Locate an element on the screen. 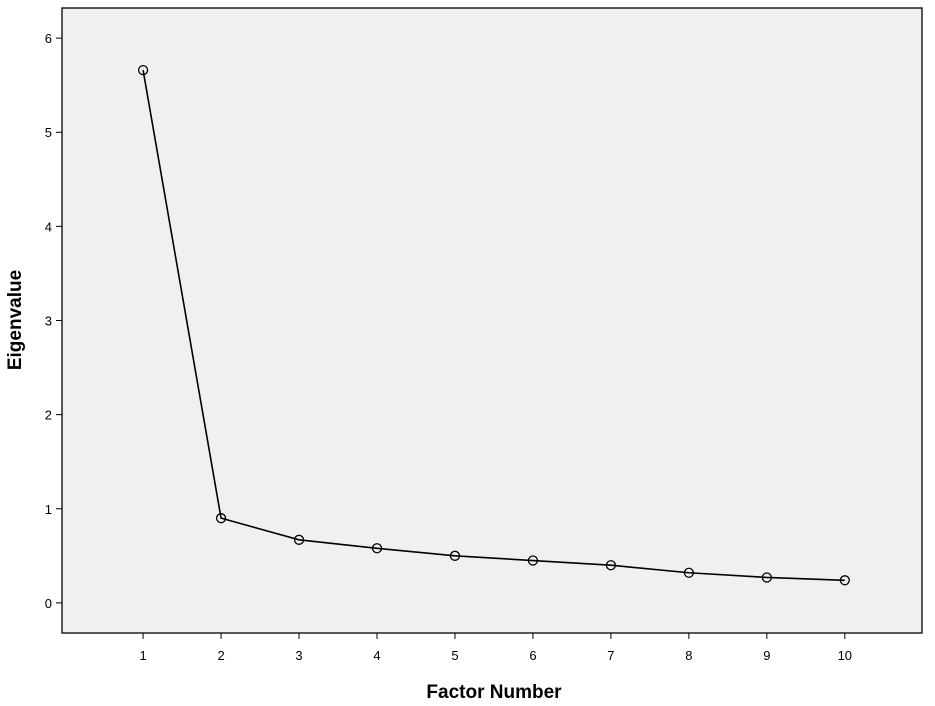 This screenshot has height=706, width=935. x-tick-label: 4 is located at coordinates (376, 655).